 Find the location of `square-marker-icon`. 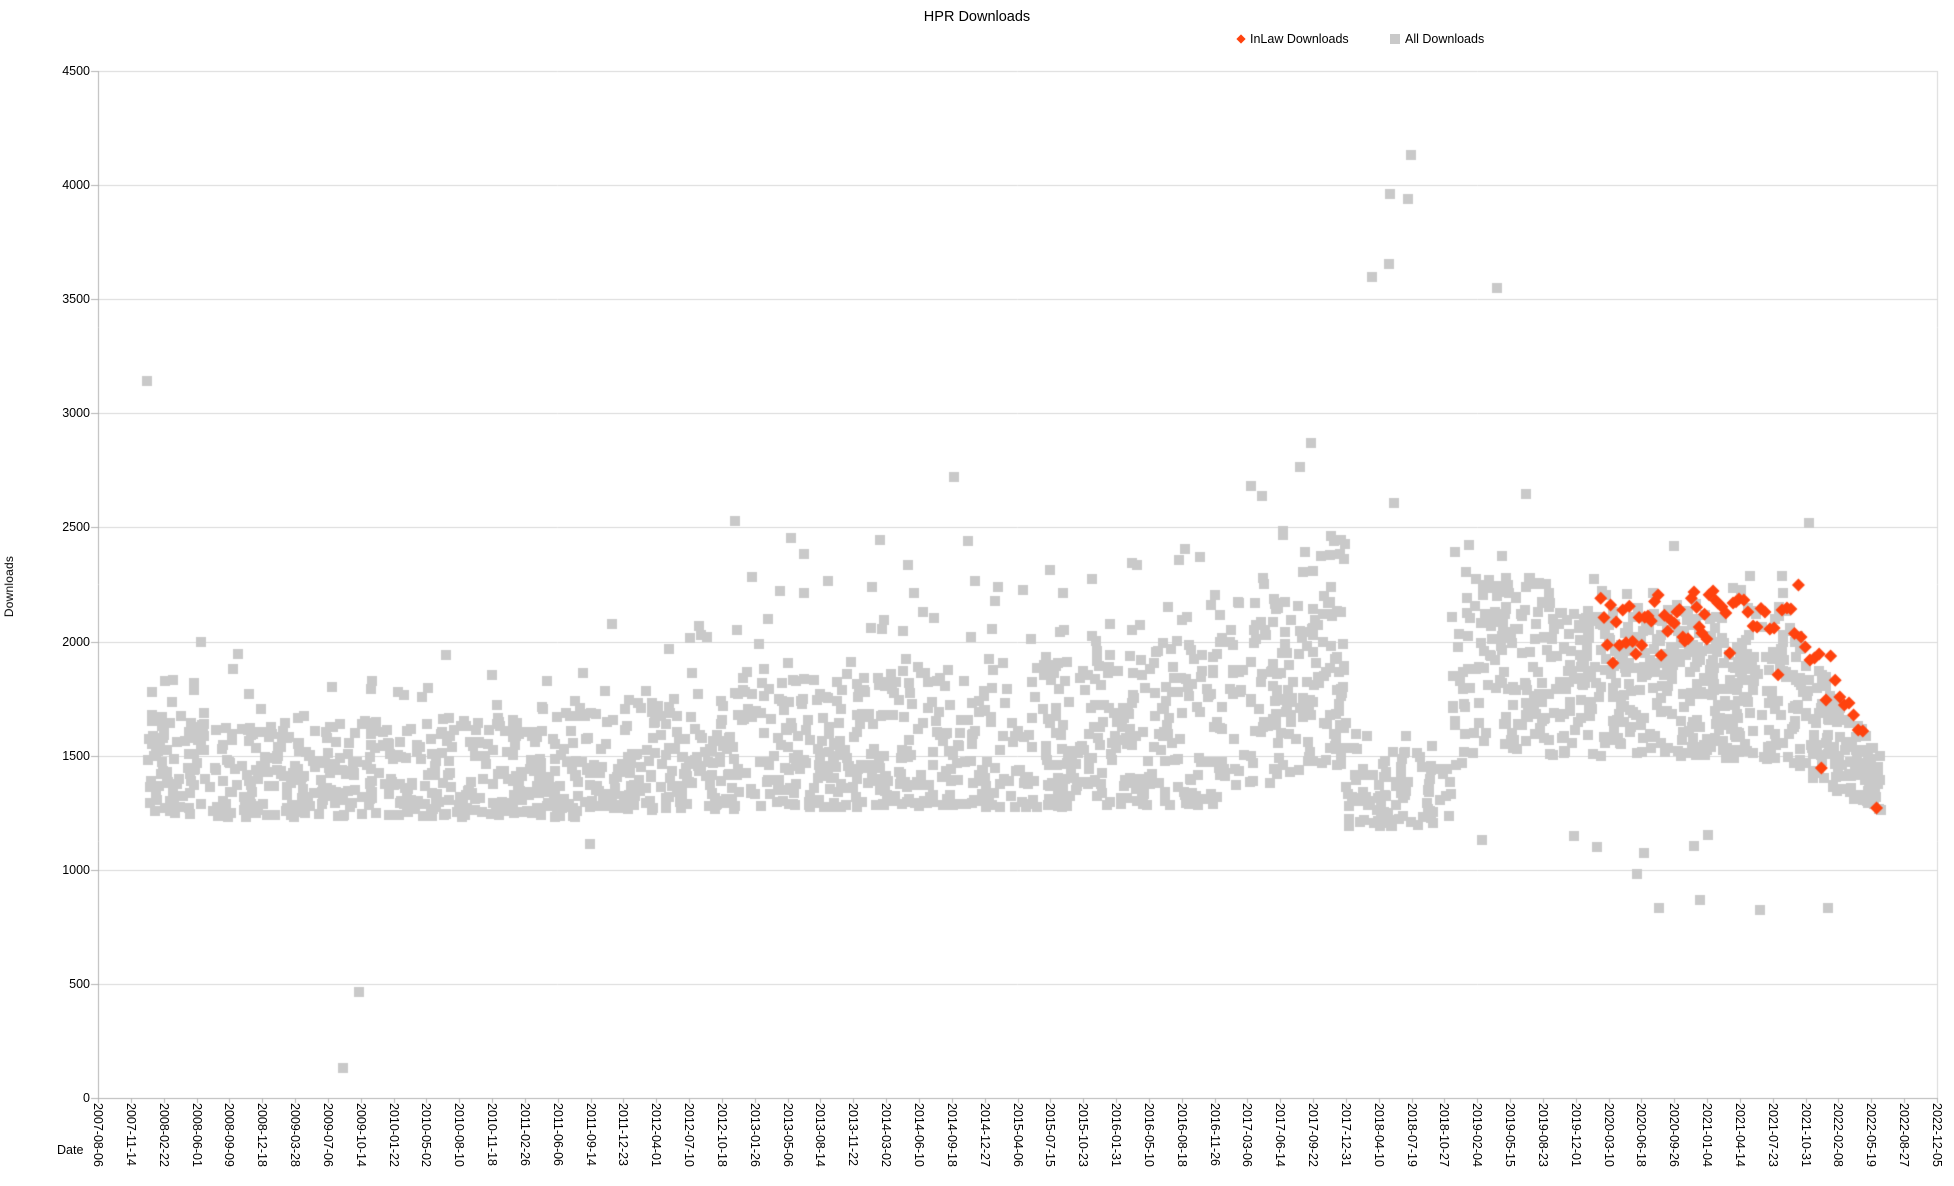

square-marker-icon is located at coordinates (1395, 38).